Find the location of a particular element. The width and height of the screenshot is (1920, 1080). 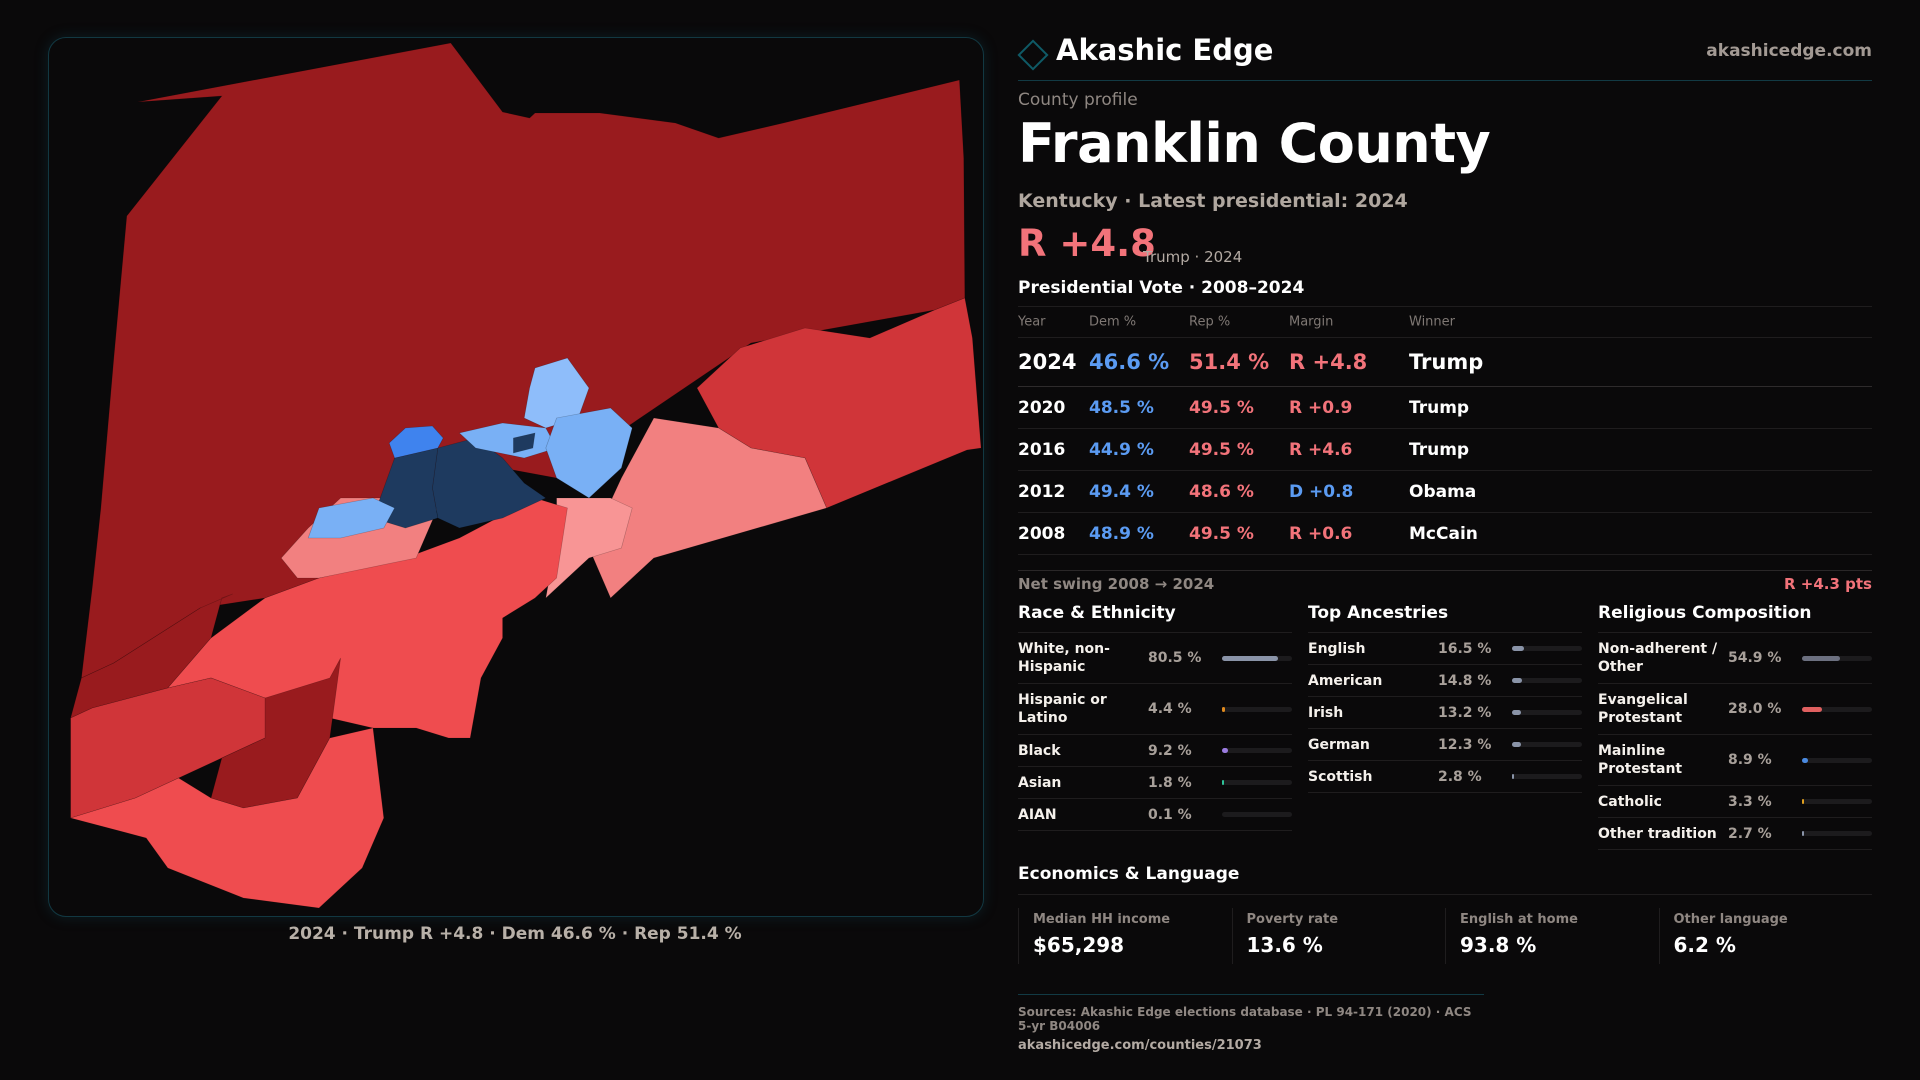

stat-value: 4.4 % is located at coordinates (1170, 709).